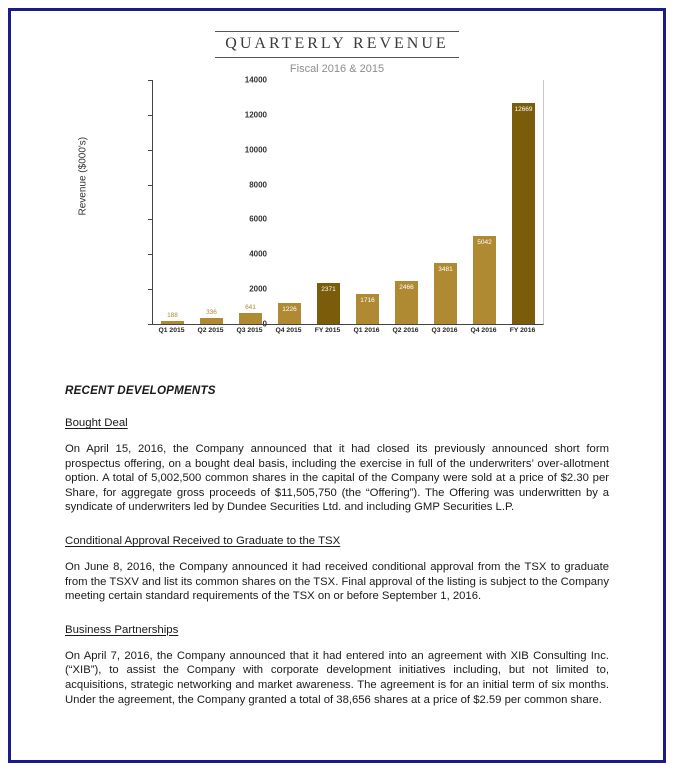 The width and height of the screenshot is (677, 774). What do you see at coordinates (249, 330) in the screenshot?
I see `x-tick-label: Q3 2015` at bounding box center [249, 330].